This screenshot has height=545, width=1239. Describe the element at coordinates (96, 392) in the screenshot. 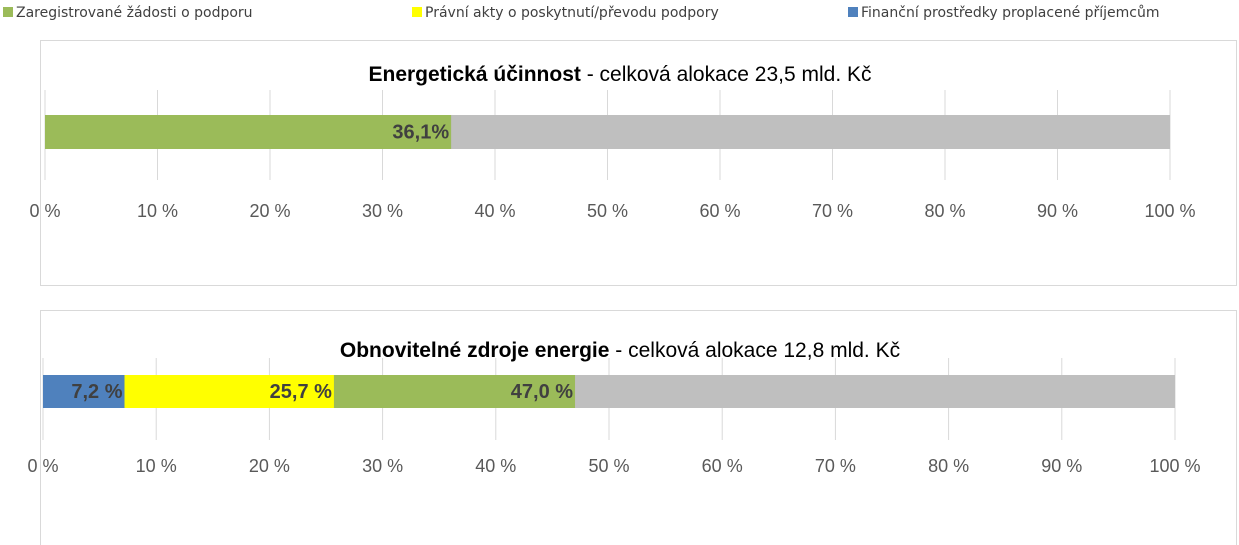

I see `data-label: 7,2 %` at that location.